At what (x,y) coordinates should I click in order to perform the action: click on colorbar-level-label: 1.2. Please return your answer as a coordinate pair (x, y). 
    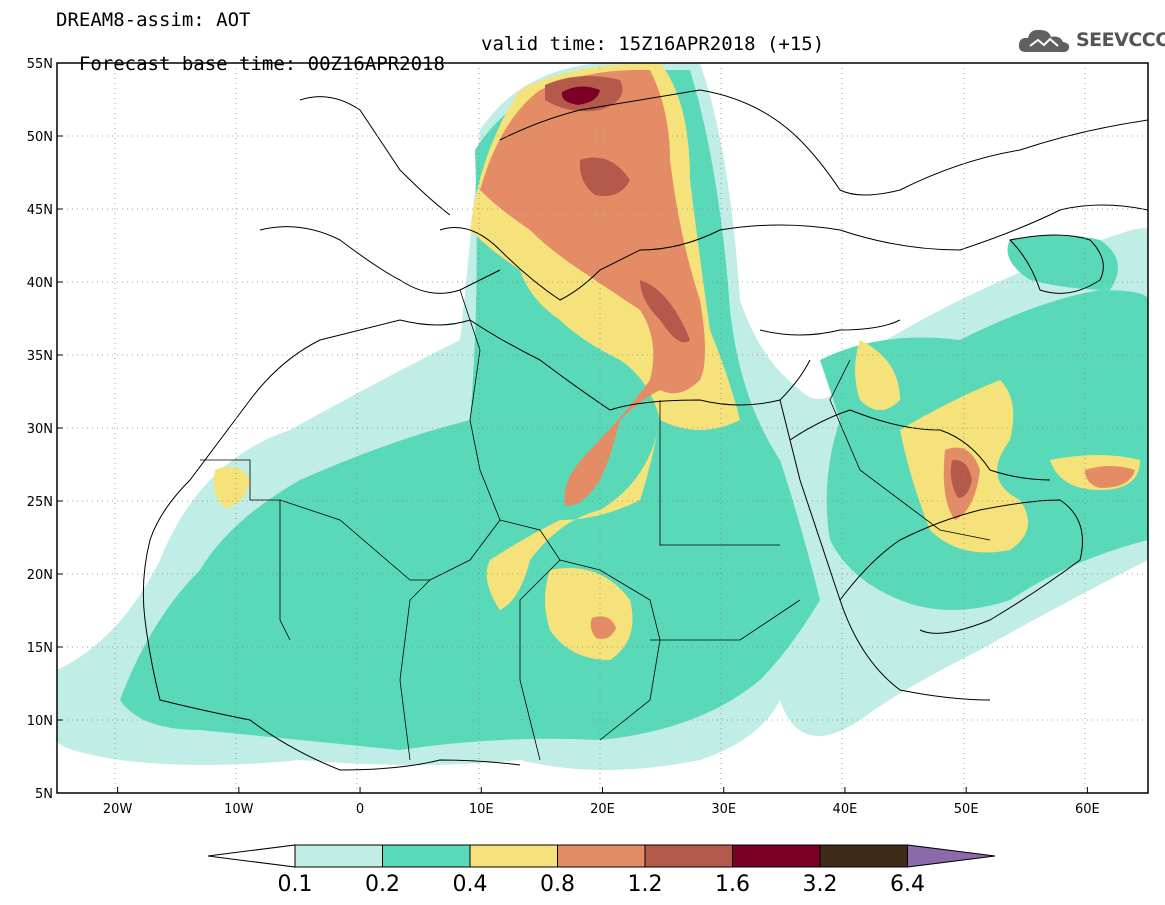
    Looking at the image, I should click on (645, 884).